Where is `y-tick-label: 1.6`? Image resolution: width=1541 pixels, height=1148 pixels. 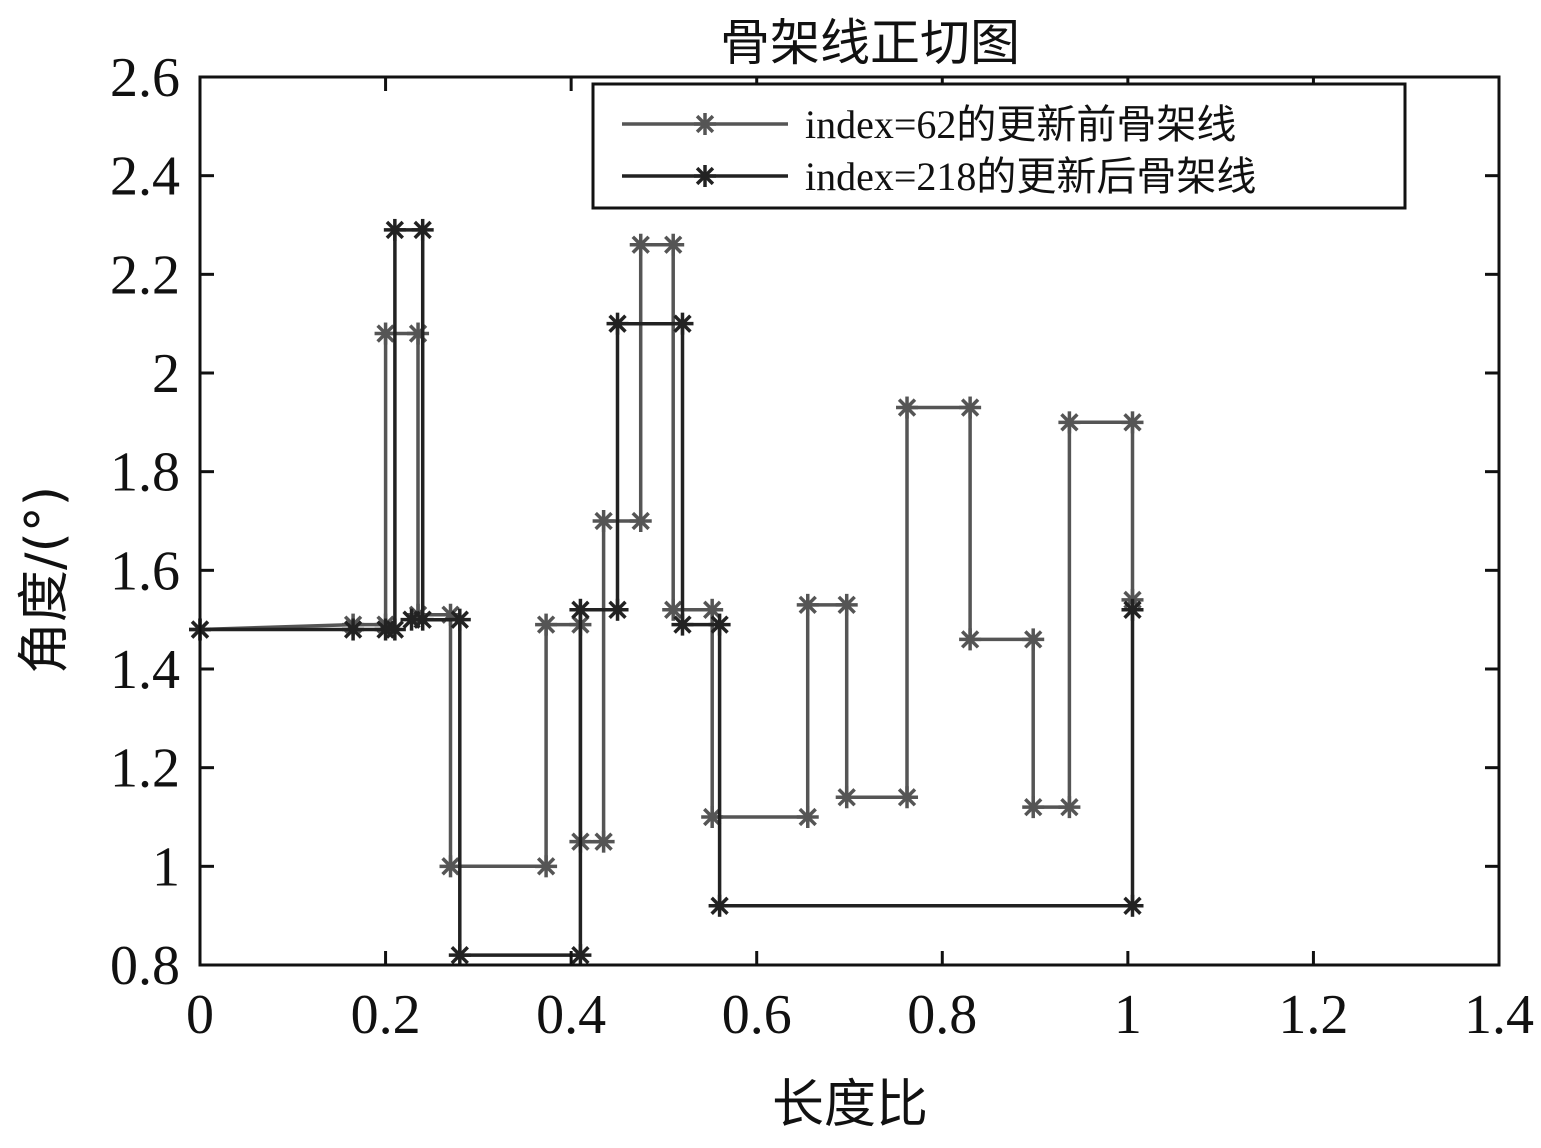 y-tick-label: 1.6 is located at coordinates (145, 571).